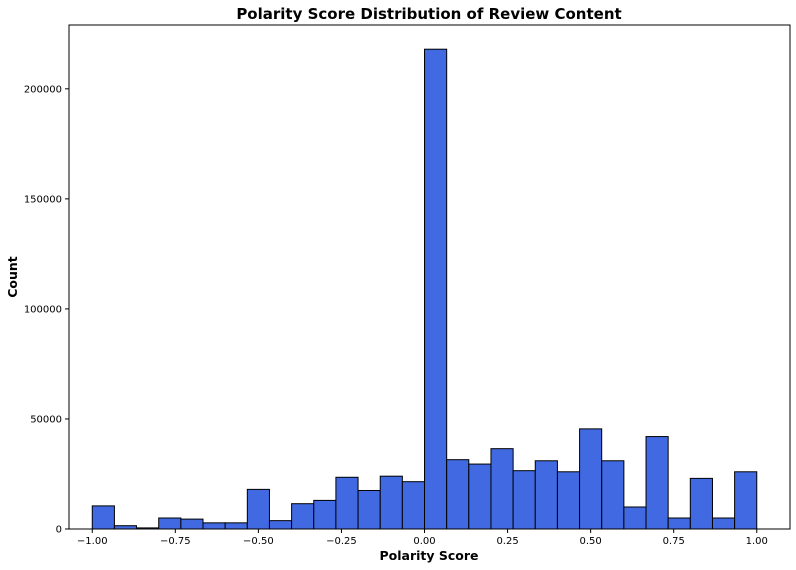  What do you see at coordinates (43, 199) in the screenshot?
I see `y-tick-label: 150000` at bounding box center [43, 199].